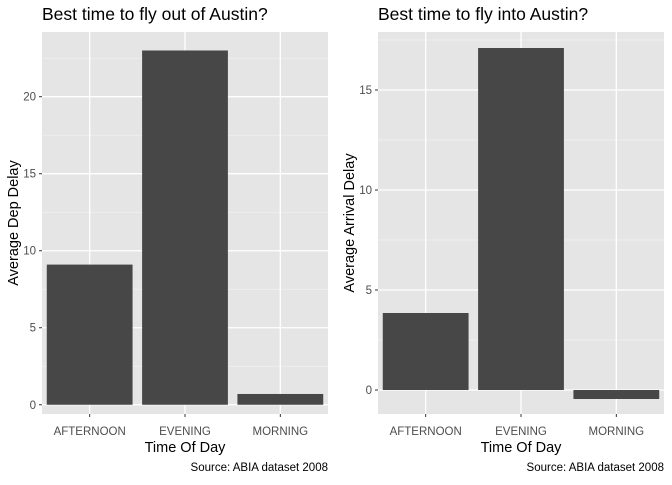  Describe the element at coordinates (29, 98) in the screenshot. I see `y-tick-label: 20` at that location.